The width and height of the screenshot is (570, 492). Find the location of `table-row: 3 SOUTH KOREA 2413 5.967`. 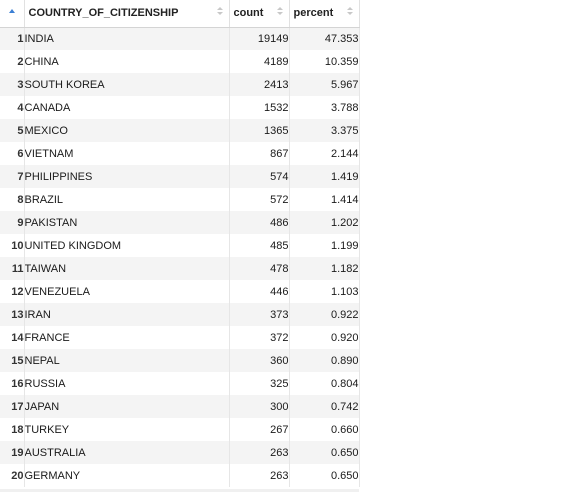

table-row: 3 SOUTH KOREA 2413 5.967 is located at coordinates (180, 84).